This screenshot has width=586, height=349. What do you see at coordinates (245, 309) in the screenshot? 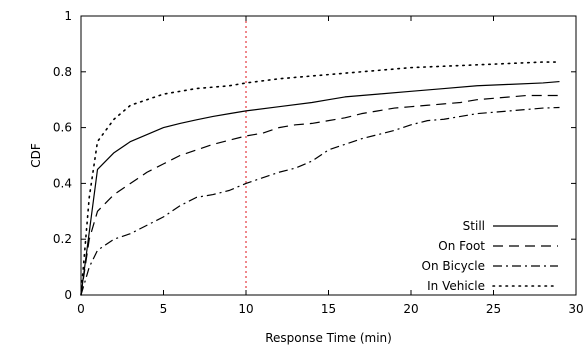
I see `x-tick-label: 10` at bounding box center [245, 309].